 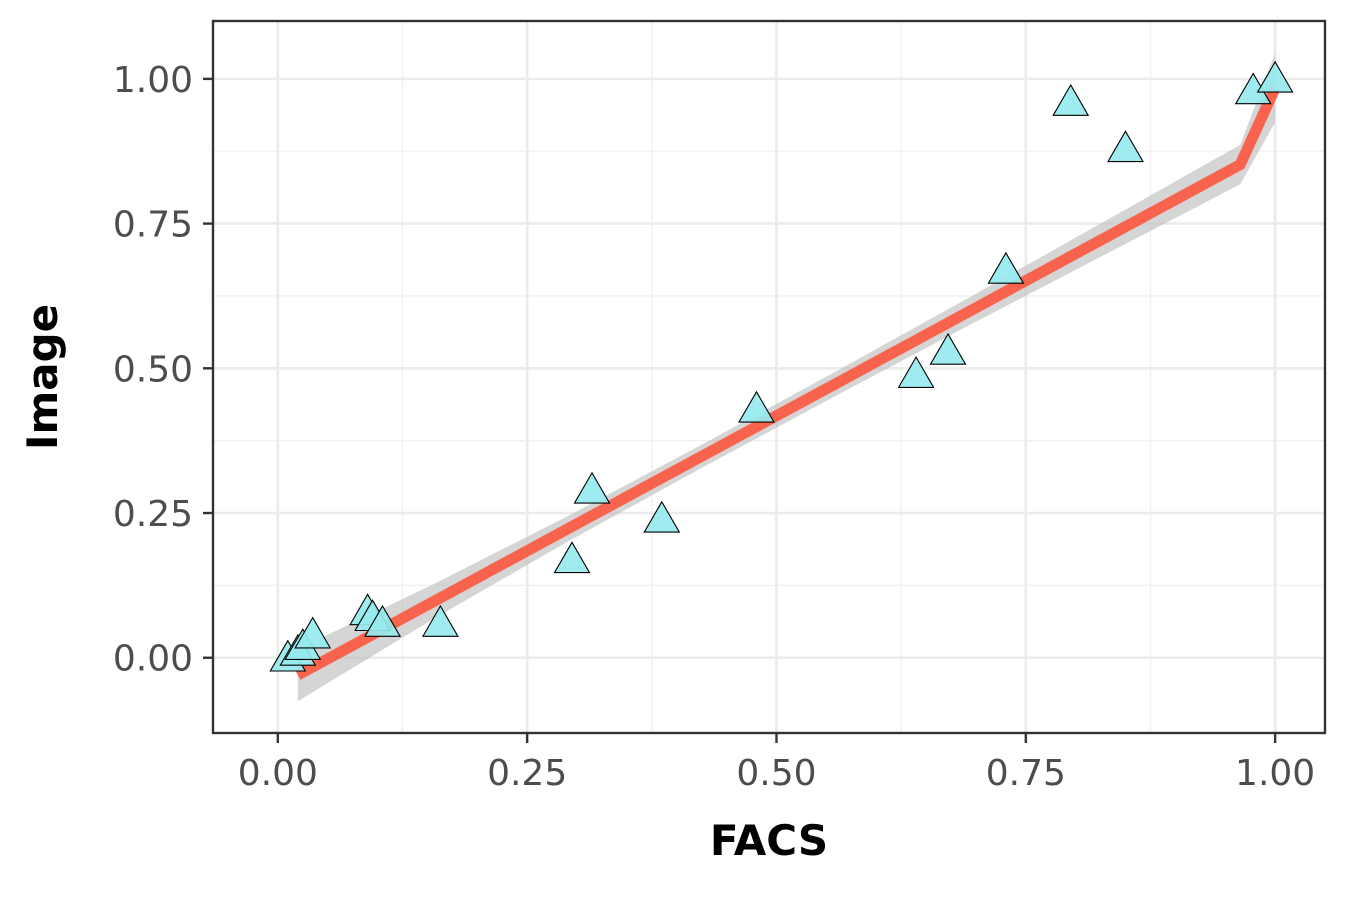 I want to click on x-tick-label: 0.00, so click(x=278, y=773).